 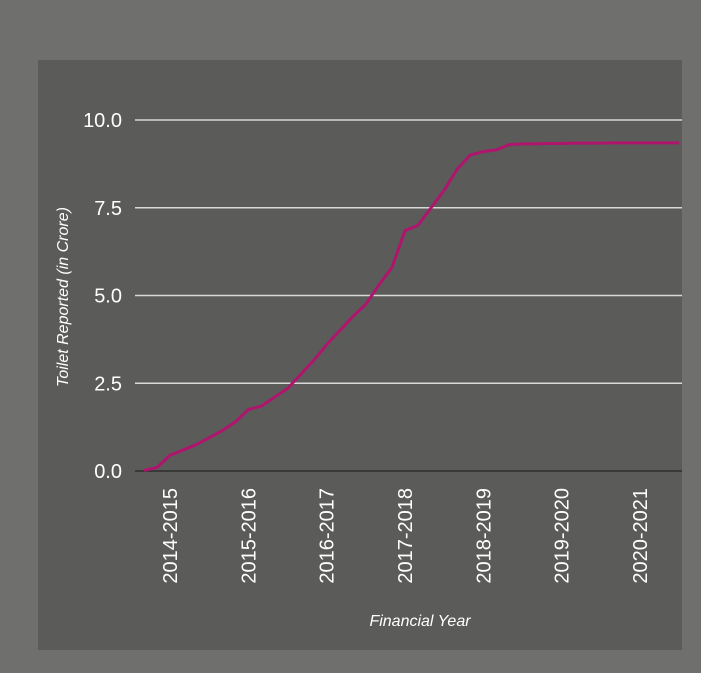 What do you see at coordinates (249, 536) in the screenshot?
I see `x-tick-label: 2015-2016` at bounding box center [249, 536].